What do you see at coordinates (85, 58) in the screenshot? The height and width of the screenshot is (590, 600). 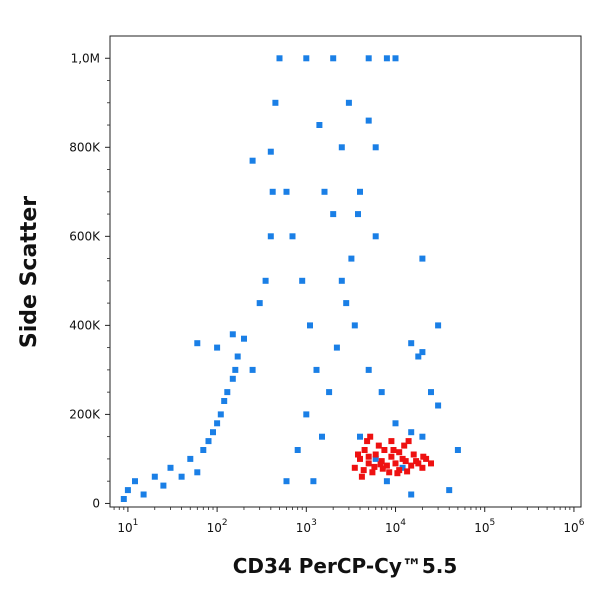 I see `y-tick-label: 1,0M` at bounding box center [85, 58].